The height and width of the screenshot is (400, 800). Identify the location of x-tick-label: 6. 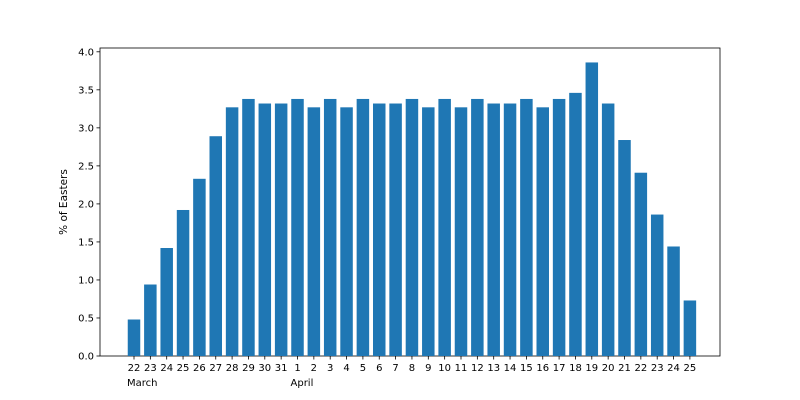
(379, 368).